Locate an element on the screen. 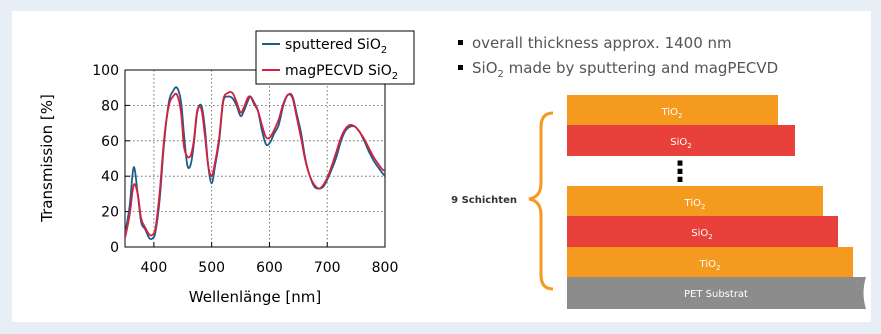 The height and width of the screenshot is (334, 881). series-line-magpecvd is located at coordinates (255, 165).